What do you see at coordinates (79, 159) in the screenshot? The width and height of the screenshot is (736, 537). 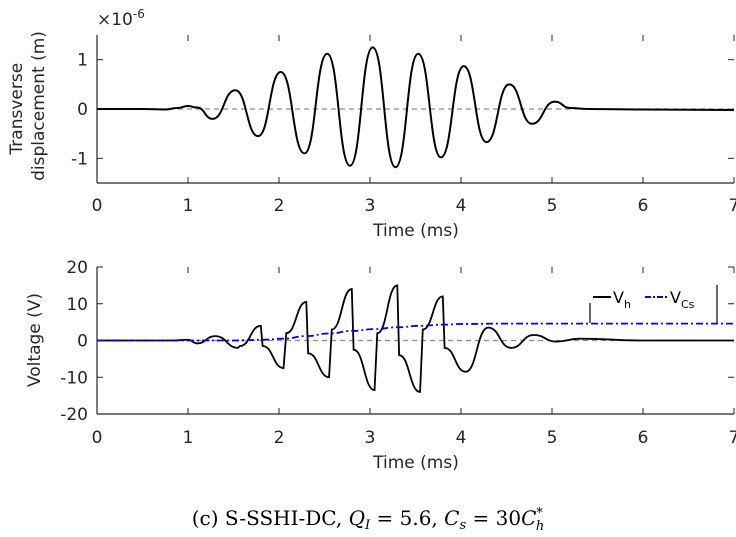 I see `y-tick-label: -1` at bounding box center [79, 159].